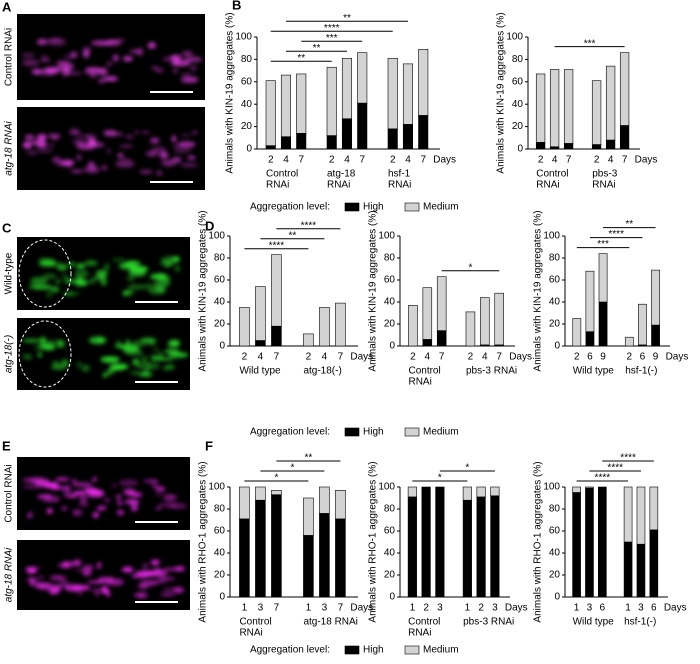 The width and height of the screenshot is (700, 664). I want to click on significance-label: **, so click(317, 48).